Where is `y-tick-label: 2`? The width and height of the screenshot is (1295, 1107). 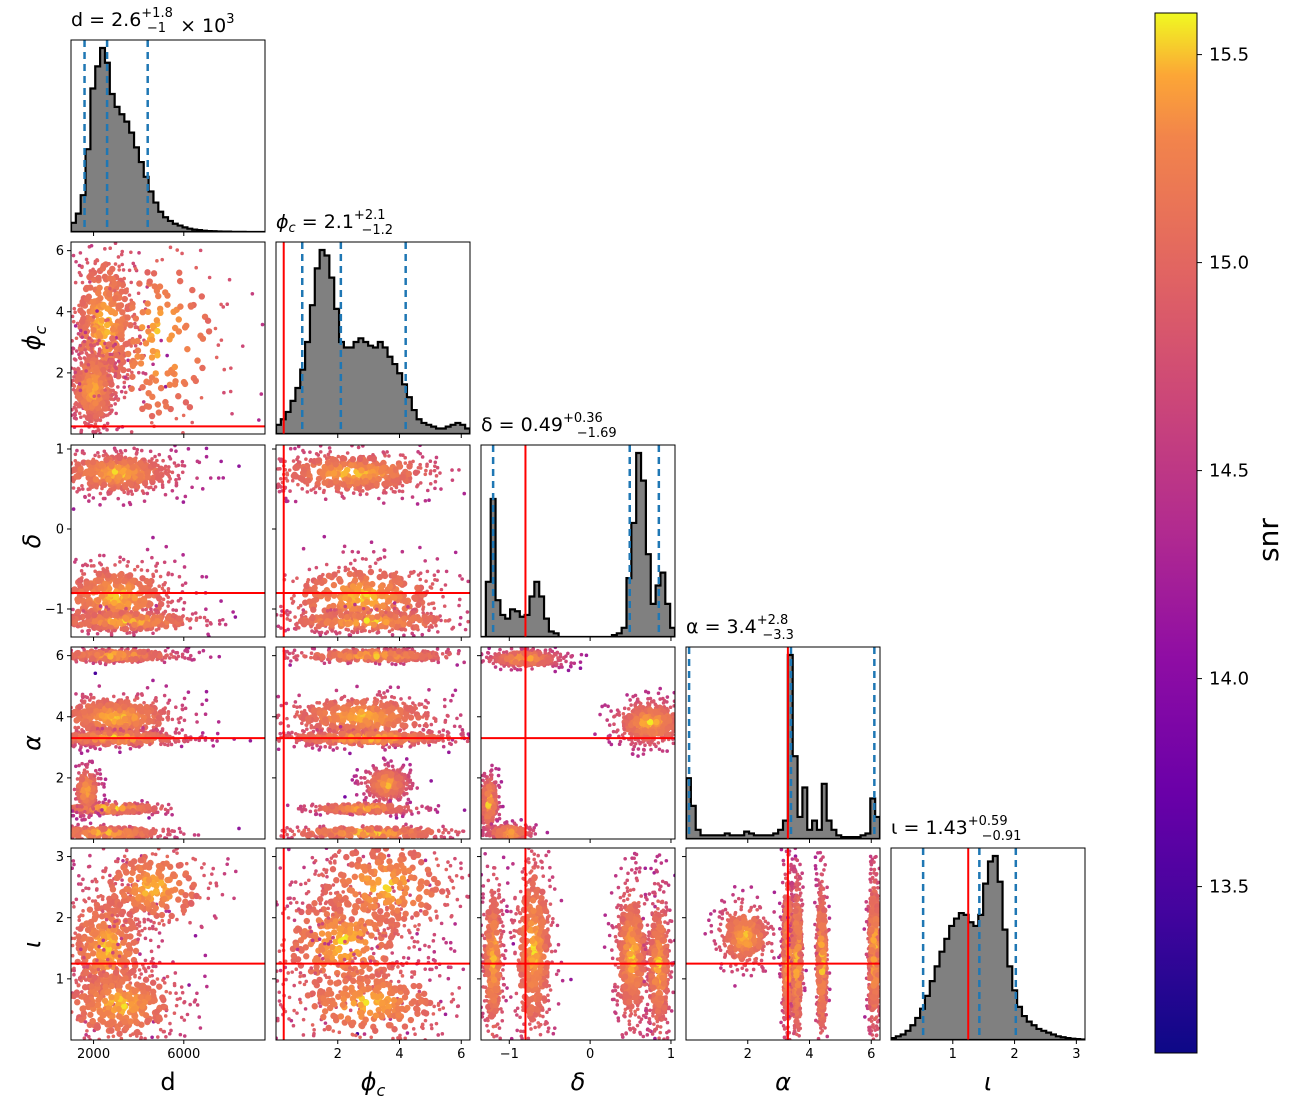 y-tick-label: 2 is located at coordinates (60, 778).